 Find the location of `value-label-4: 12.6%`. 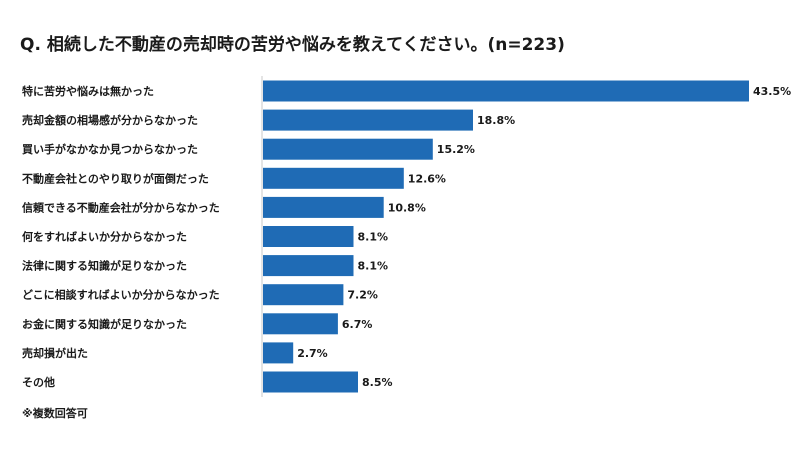

value-label-4: 12.6% is located at coordinates (427, 178).